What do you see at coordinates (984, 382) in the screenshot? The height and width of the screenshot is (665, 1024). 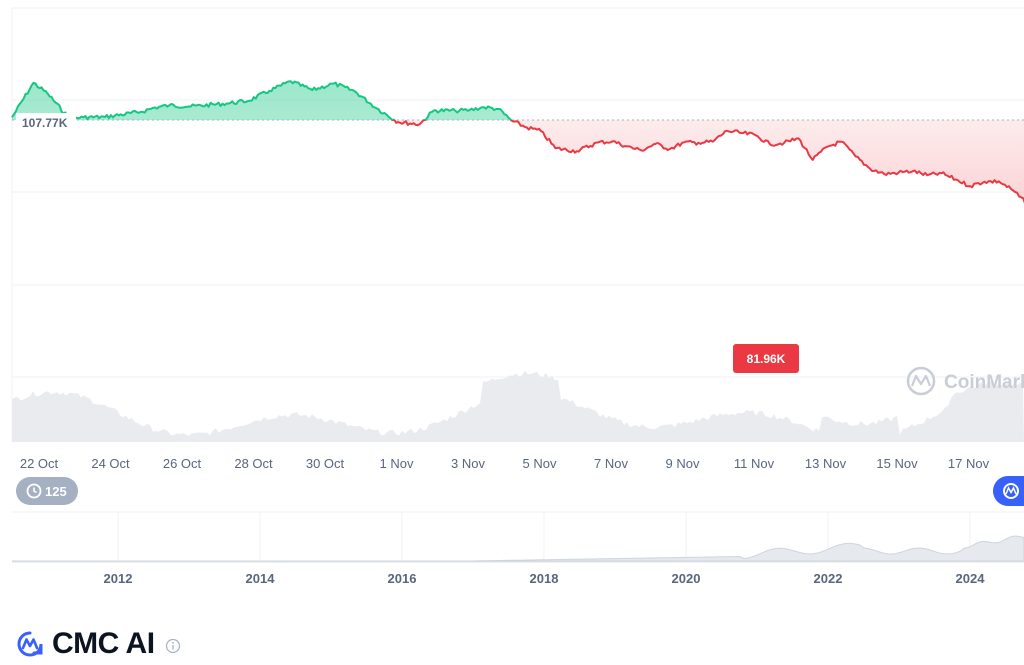 I see `watermark-text: CoinMark` at bounding box center [984, 382].